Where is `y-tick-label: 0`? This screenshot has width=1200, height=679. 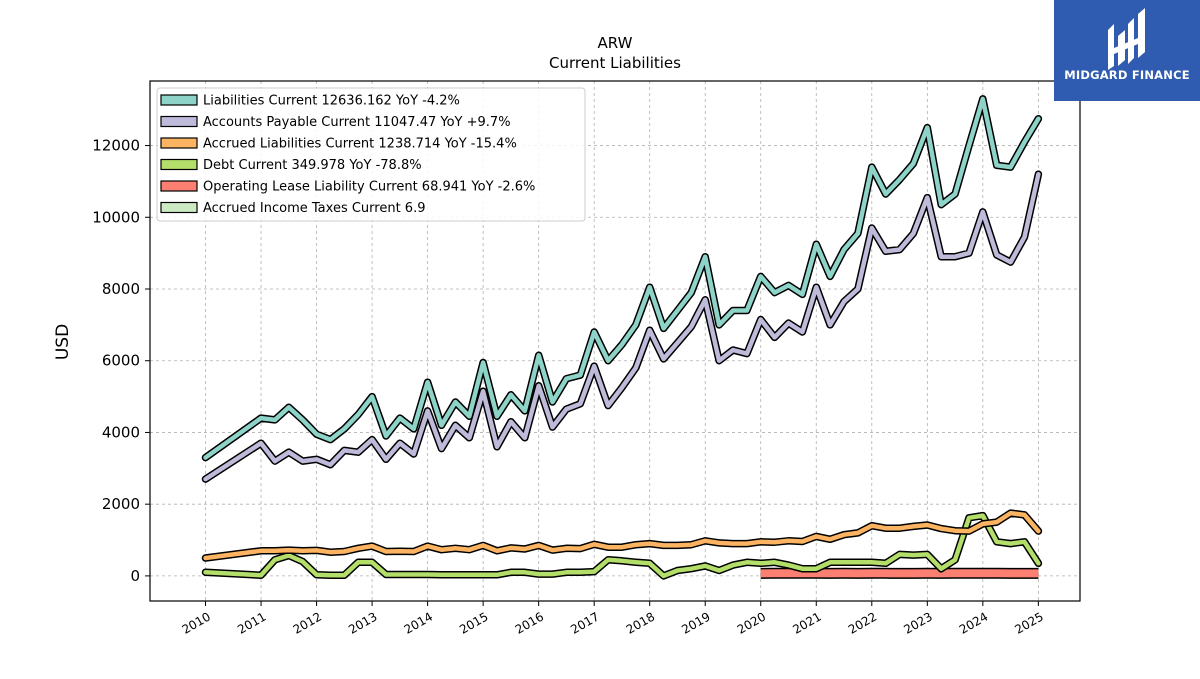 y-tick-label: 0 is located at coordinates (135, 576).